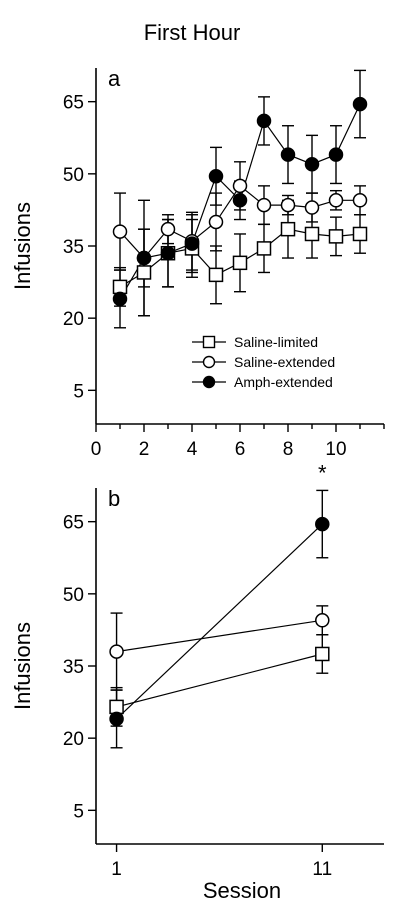 This screenshot has width=393, height=915. What do you see at coordinates (96, 449) in the screenshot?
I see `x-tick-label: 0` at bounding box center [96, 449].